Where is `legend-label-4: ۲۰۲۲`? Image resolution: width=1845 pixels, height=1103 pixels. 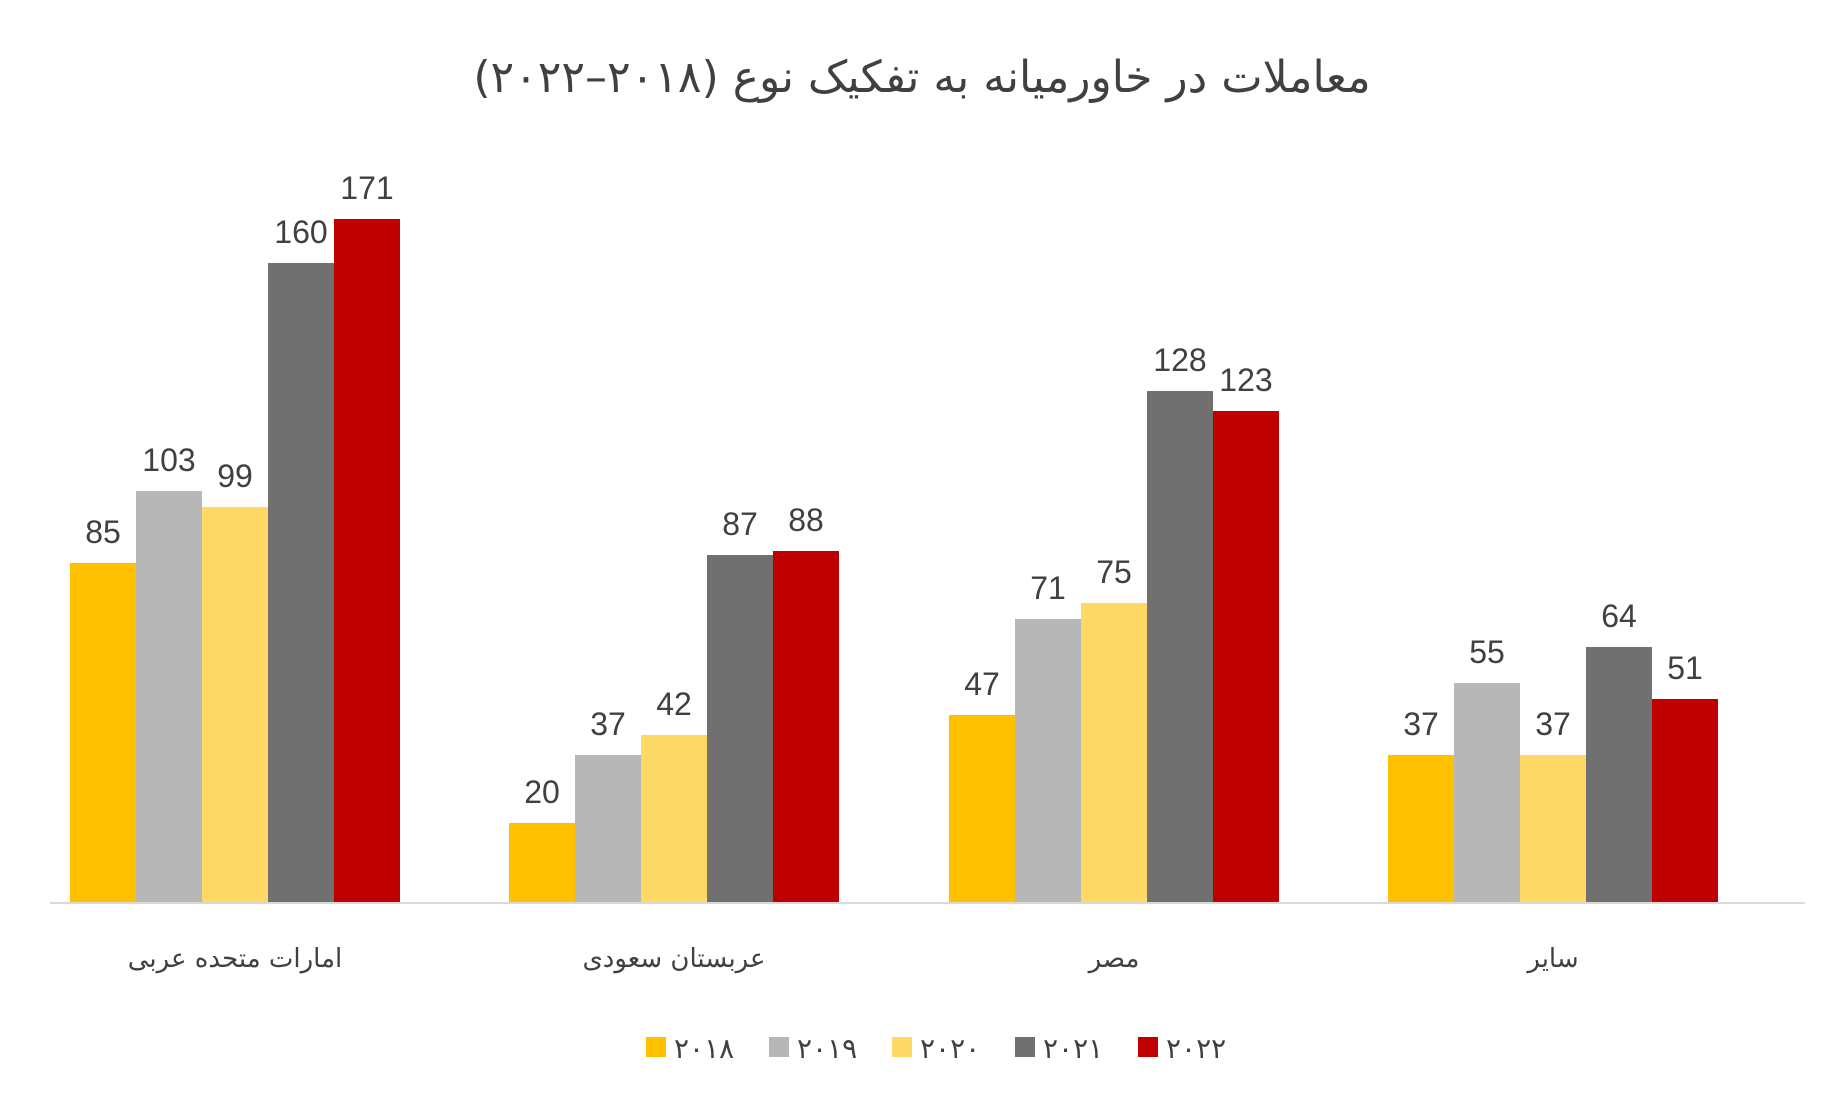 legend-label-4: ۲۰۲۲ is located at coordinates (1196, 1048).